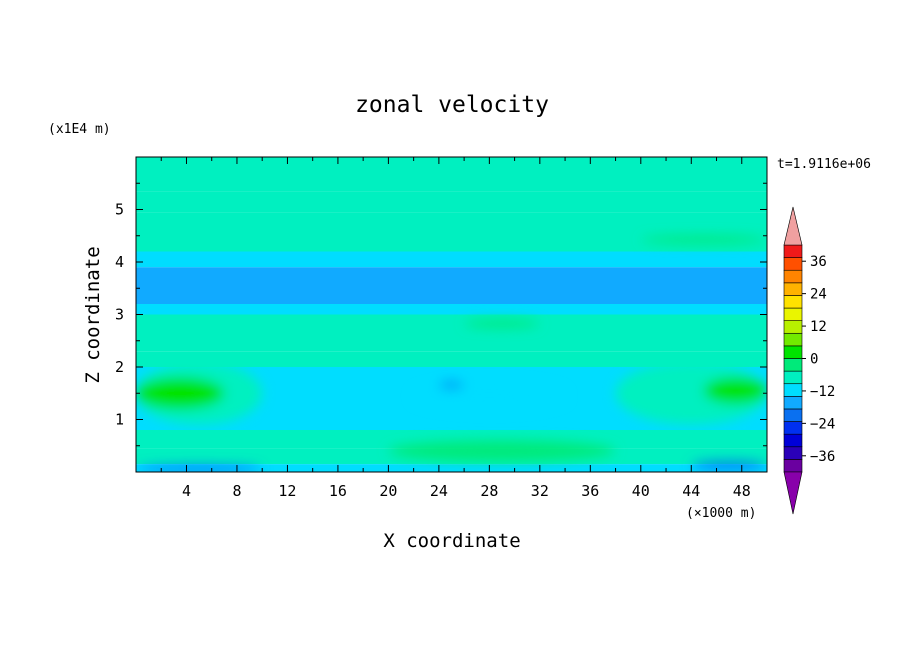 This screenshot has height=654, width=904. Describe the element at coordinates (818, 327) in the screenshot. I see `colorbar-tick-label-2: 12` at that location.